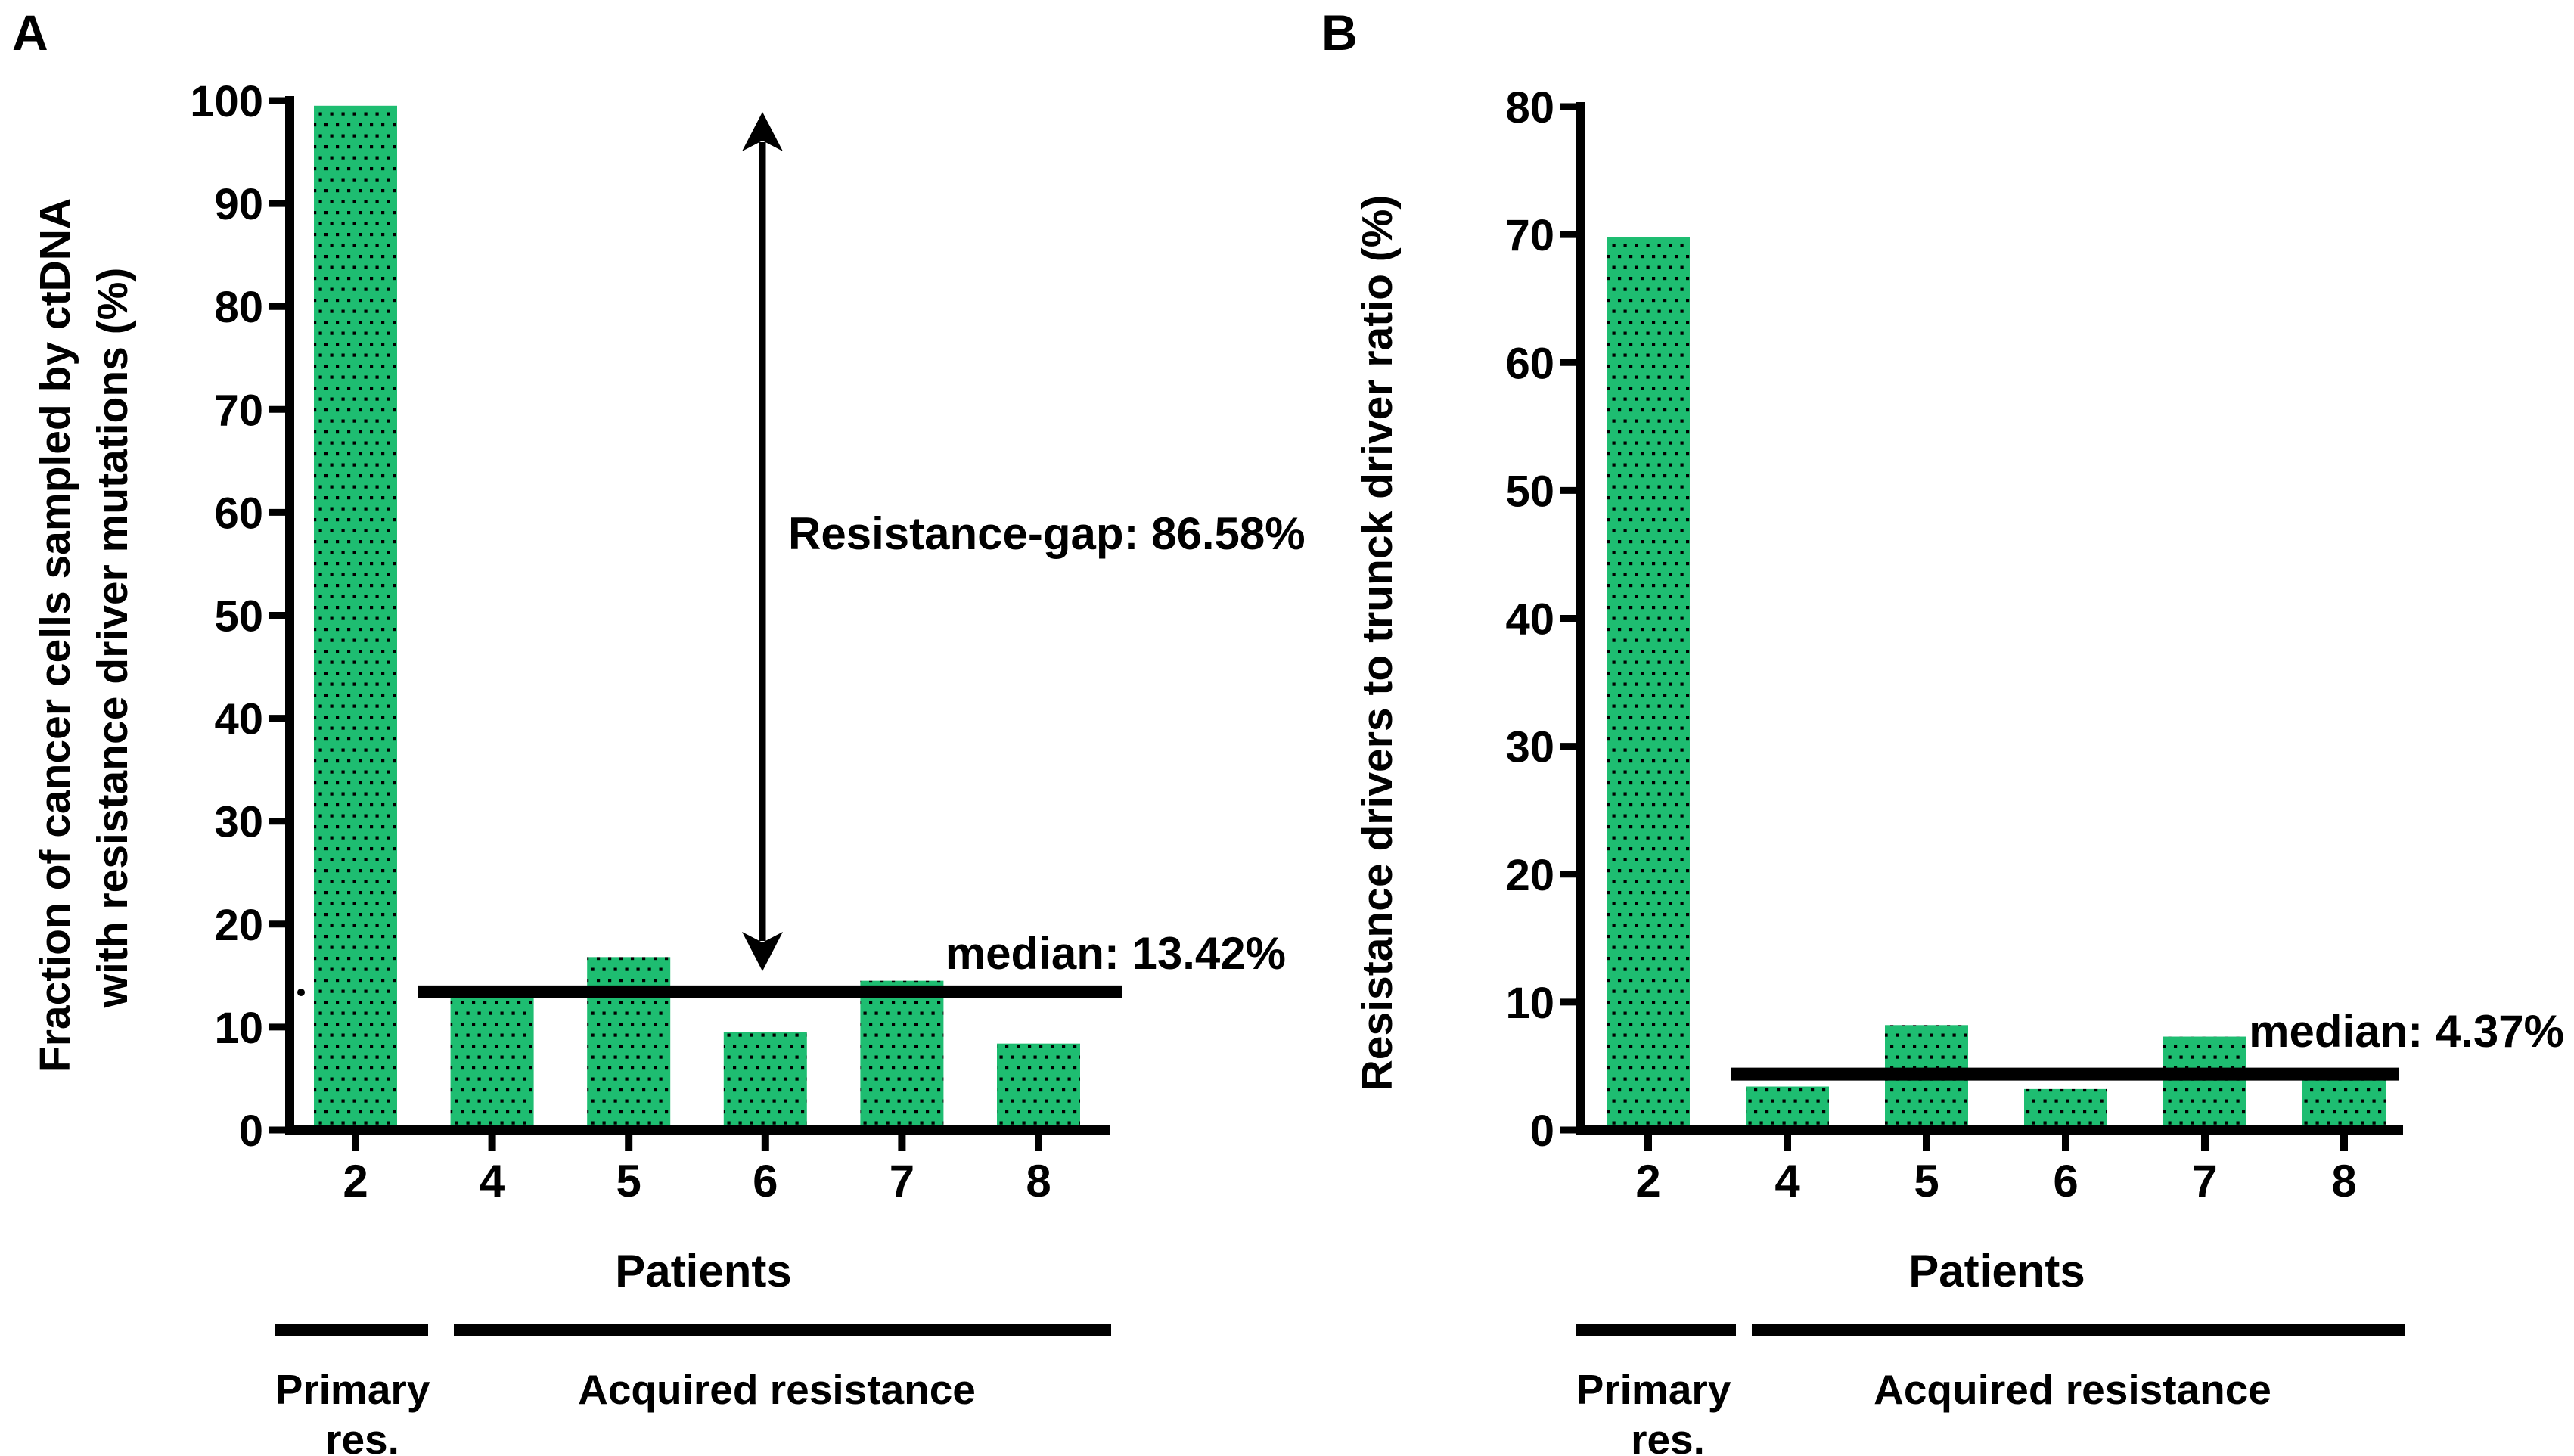 Image resolution: width=2574 pixels, height=1456 pixels. Describe the element at coordinates (762, 131) in the screenshot. I see `resistance-gap-arrow-head-up` at that location.